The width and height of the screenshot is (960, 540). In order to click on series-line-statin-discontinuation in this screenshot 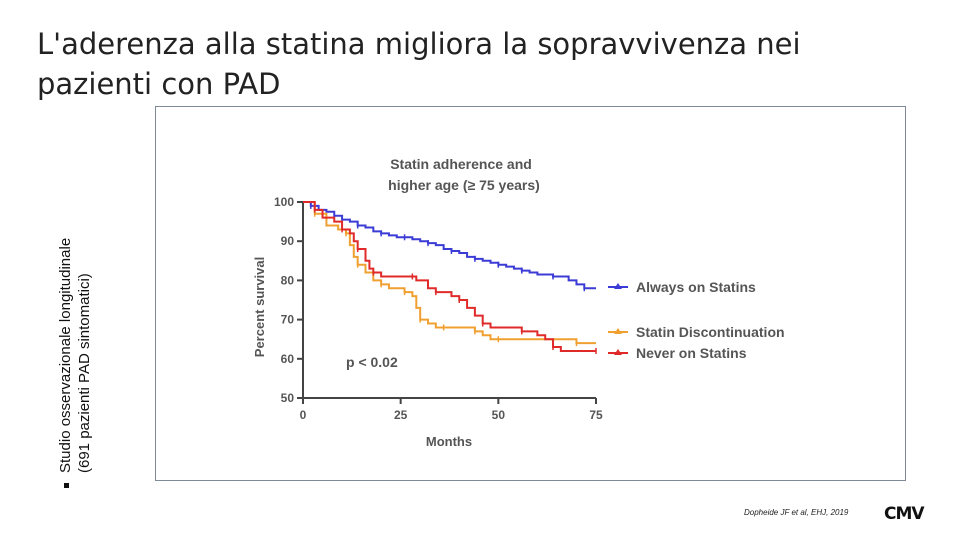, I will do `click(449, 273)`.